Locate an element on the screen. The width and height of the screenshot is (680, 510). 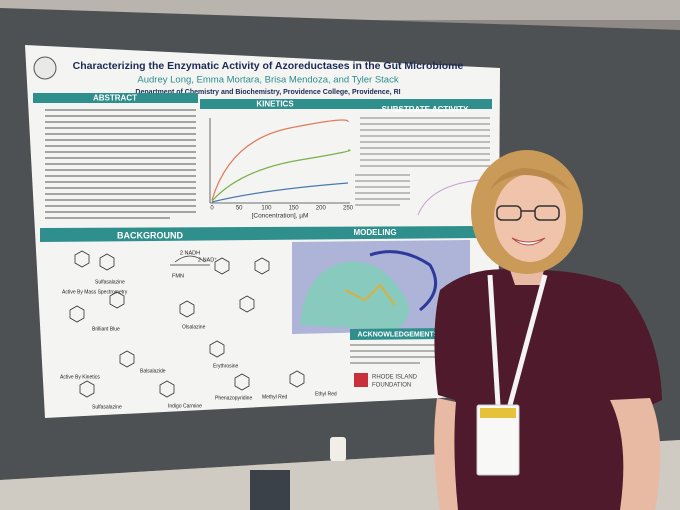
smile is located at coordinates (528, 241).